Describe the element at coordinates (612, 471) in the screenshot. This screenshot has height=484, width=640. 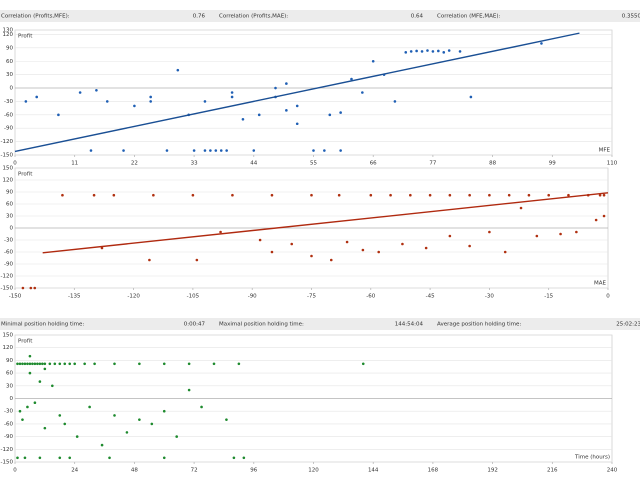
I see `x-tick-label: 240` at that location.